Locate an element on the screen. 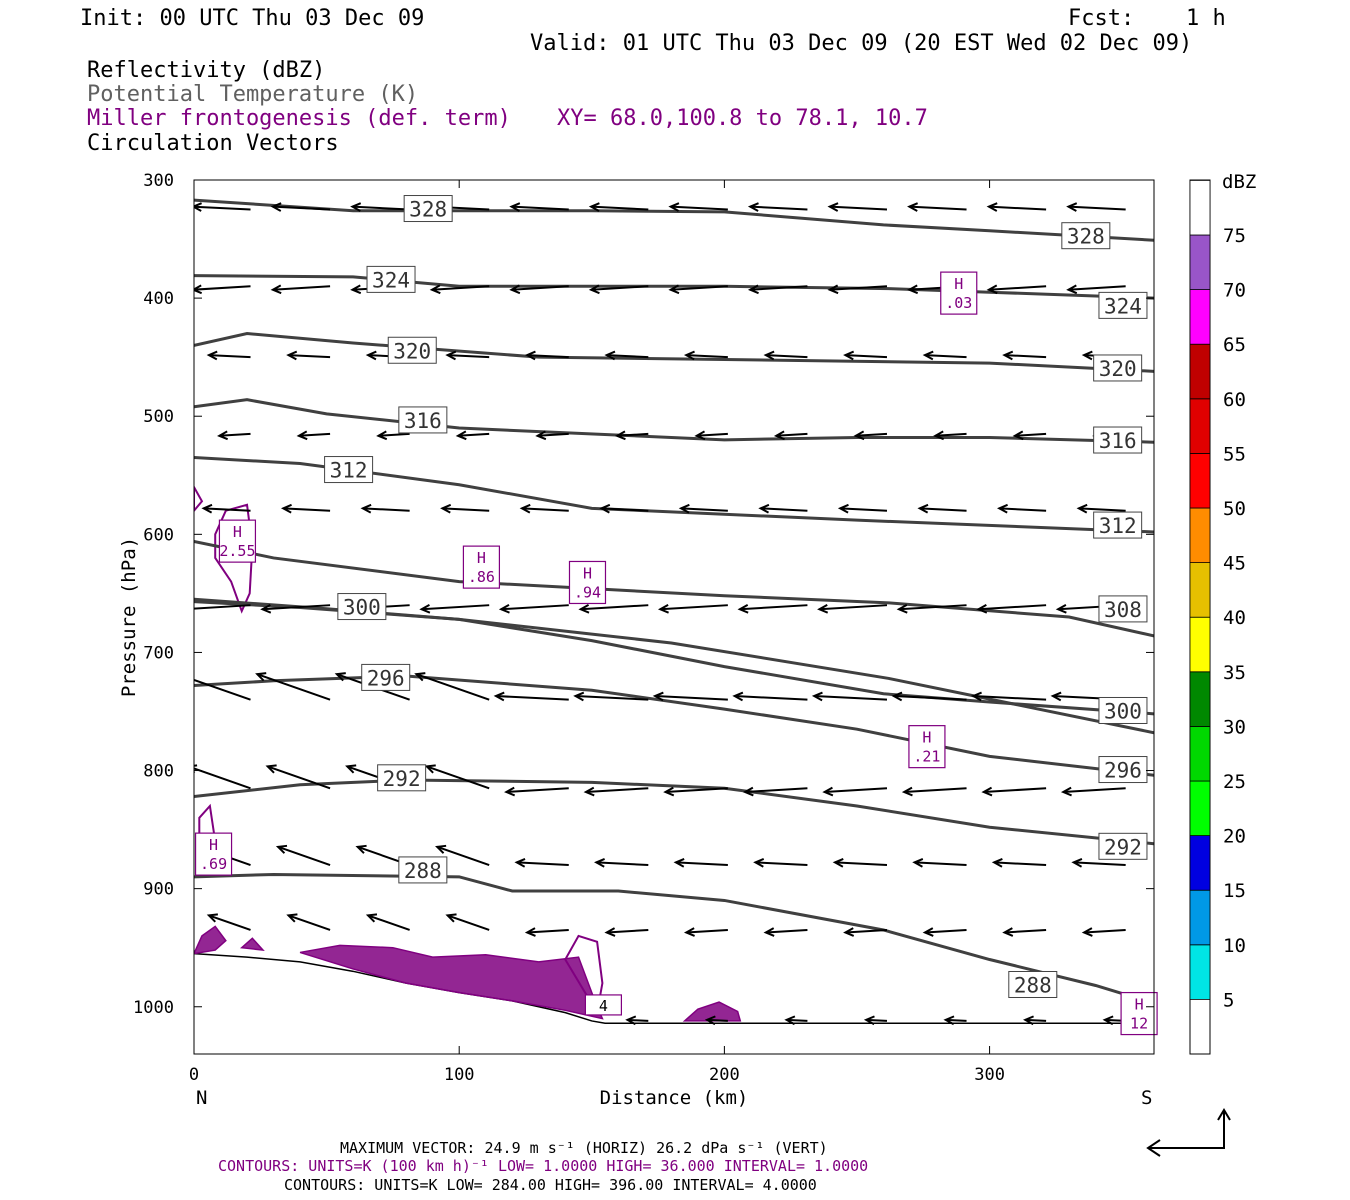 This screenshot has width=1350, height=1200. isentrope-label-320: 320 is located at coordinates (412, 350).